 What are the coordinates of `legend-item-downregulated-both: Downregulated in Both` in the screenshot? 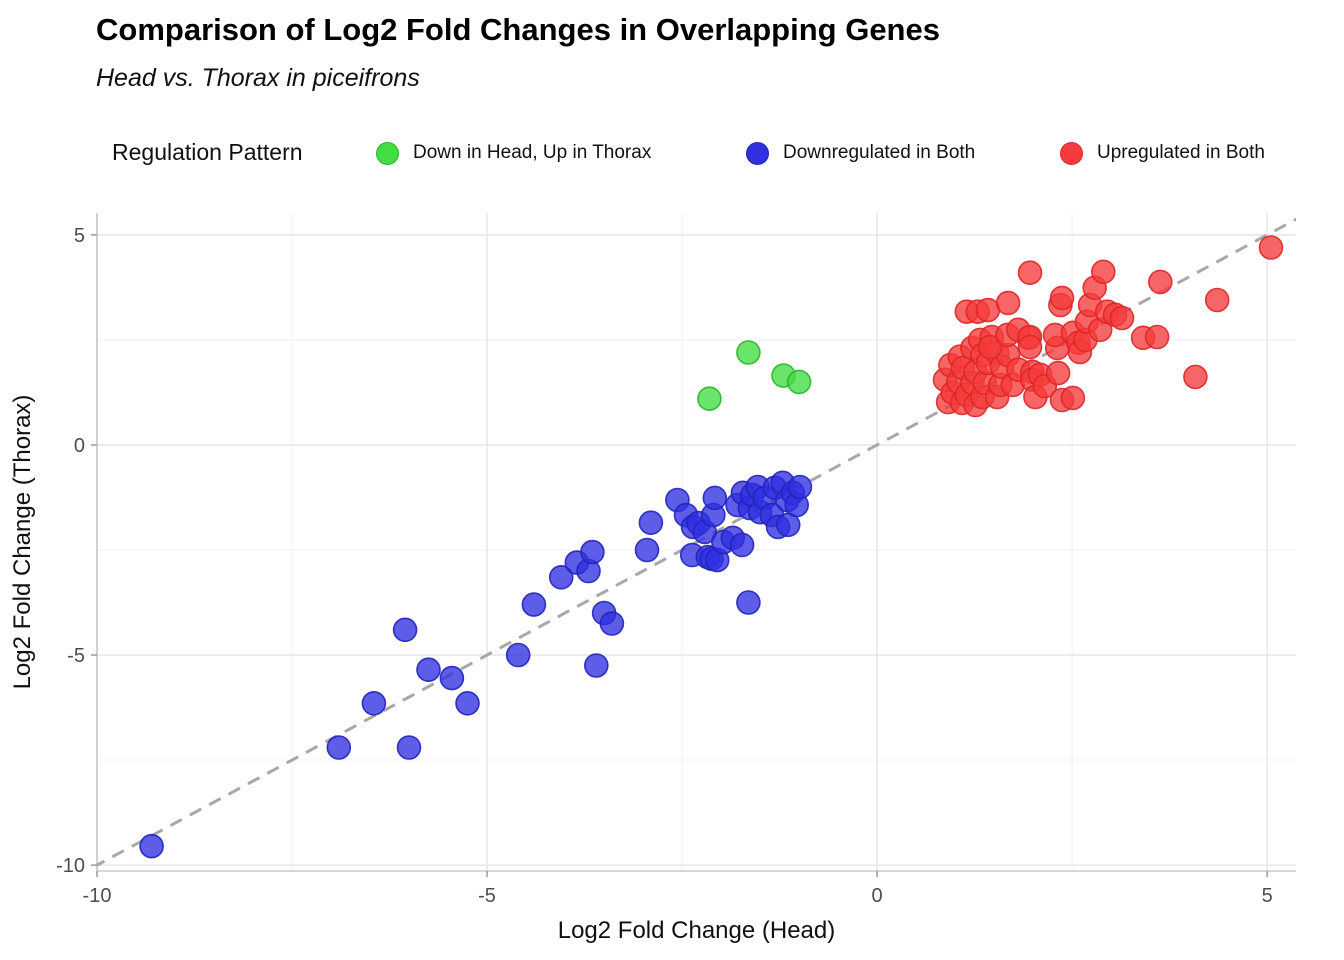 It's located at (860, 153).